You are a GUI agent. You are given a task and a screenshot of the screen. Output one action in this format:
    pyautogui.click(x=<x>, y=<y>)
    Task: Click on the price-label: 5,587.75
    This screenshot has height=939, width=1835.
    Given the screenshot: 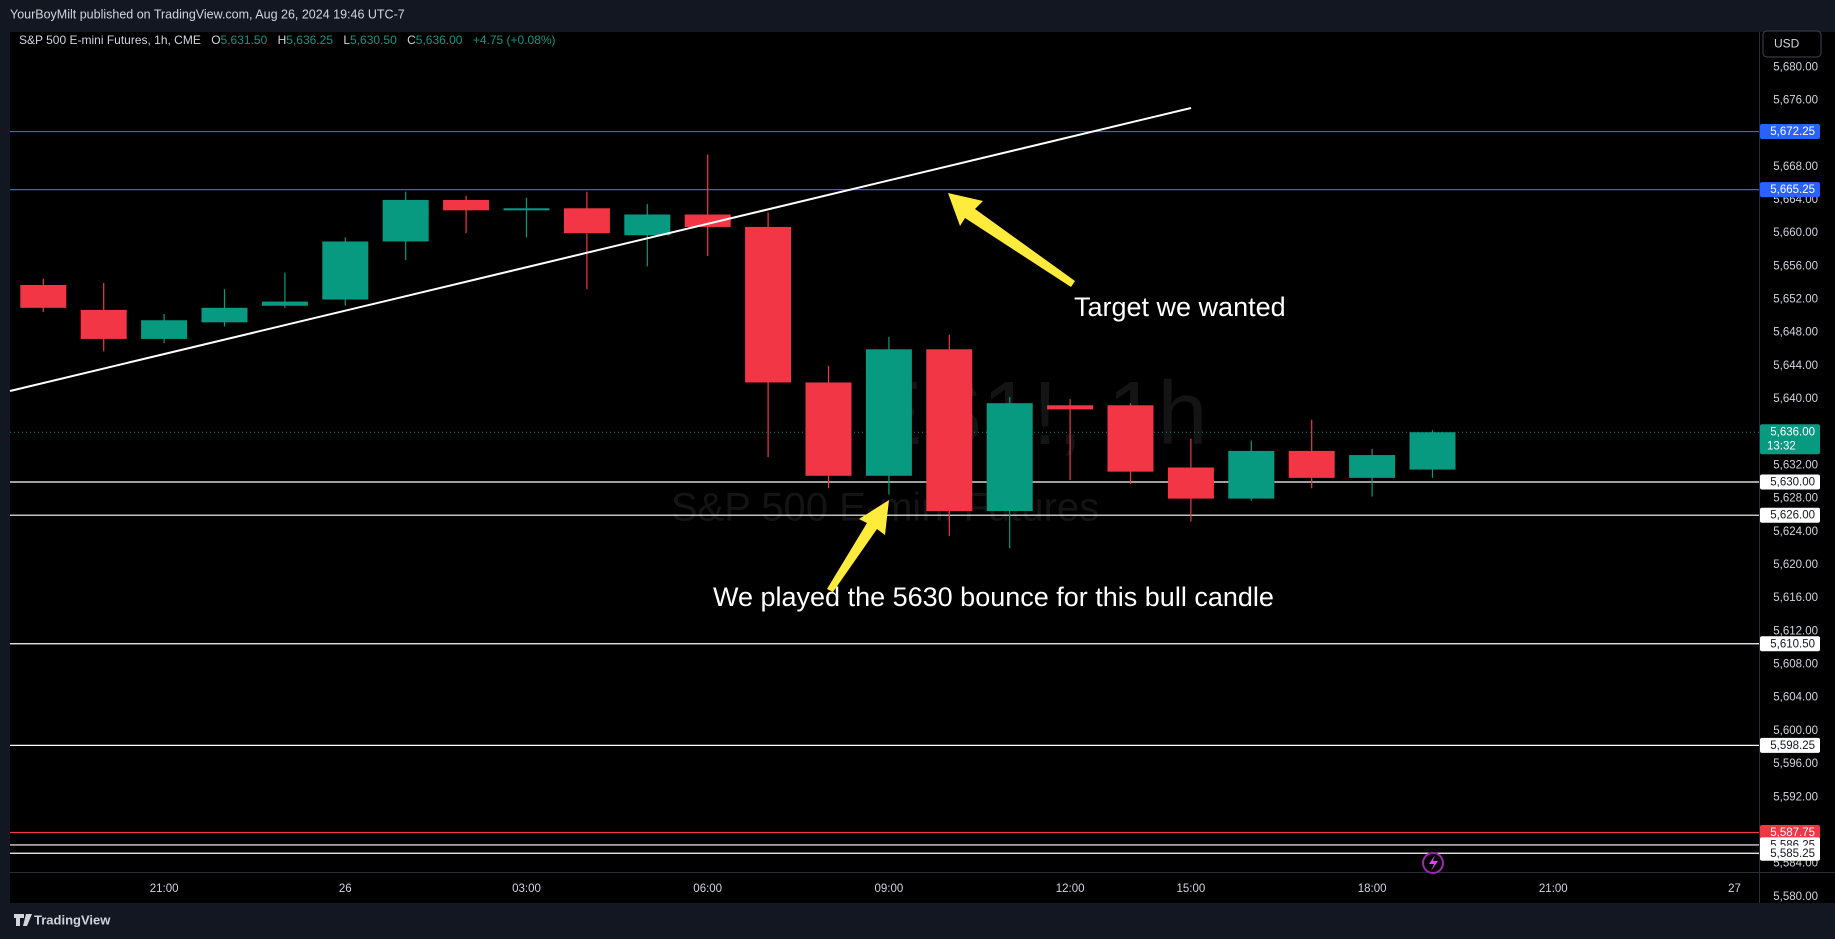 What is the action you would take?
    pyautogui.click(x=1792, y=833)
    